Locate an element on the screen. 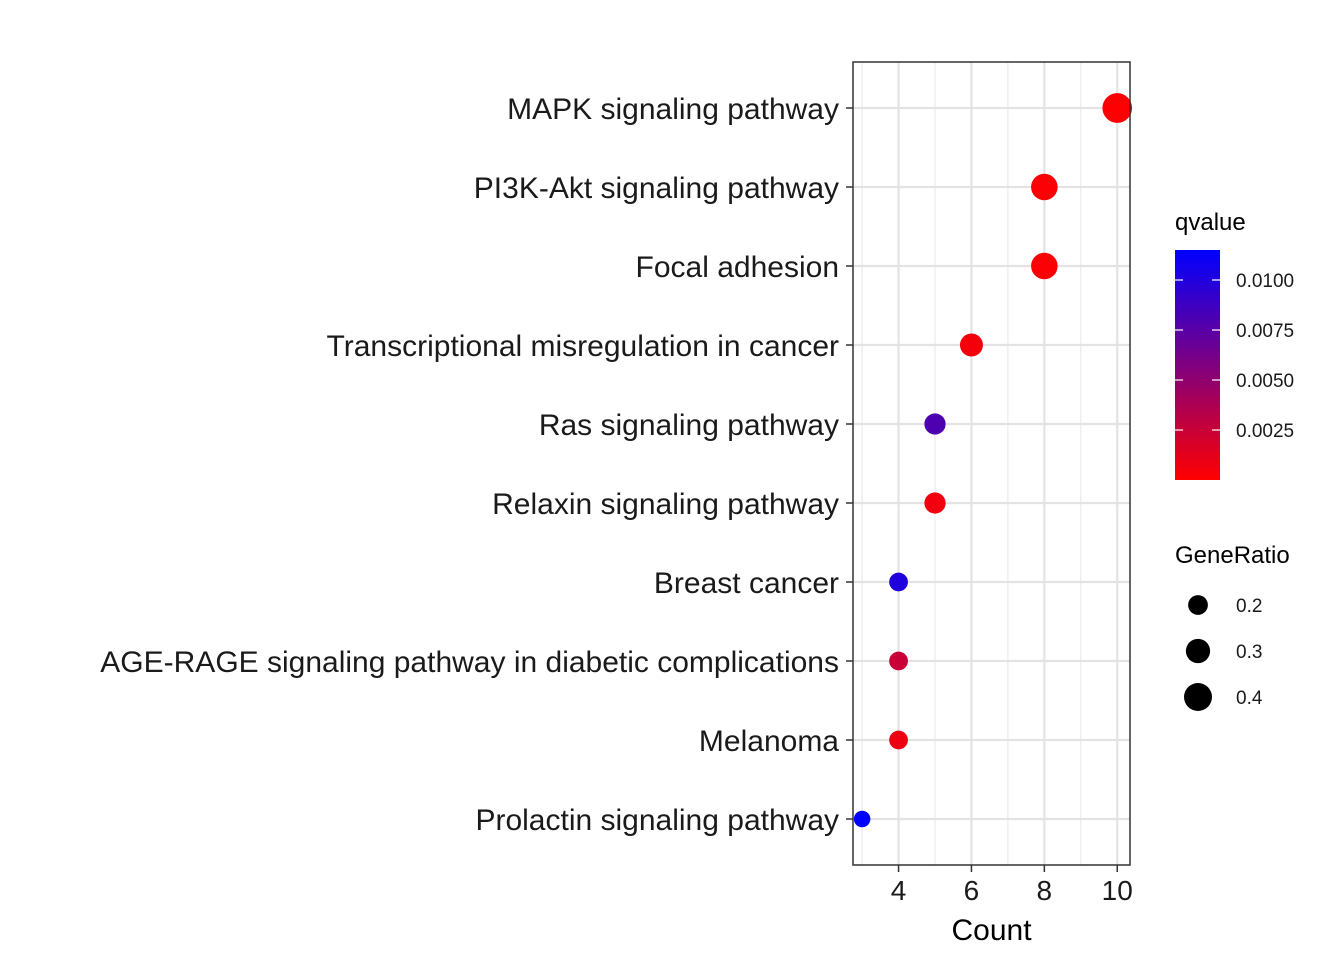 This screenshot has height=960, width=1344. qvalue-colorbar is located at coordinates (1197, 365).